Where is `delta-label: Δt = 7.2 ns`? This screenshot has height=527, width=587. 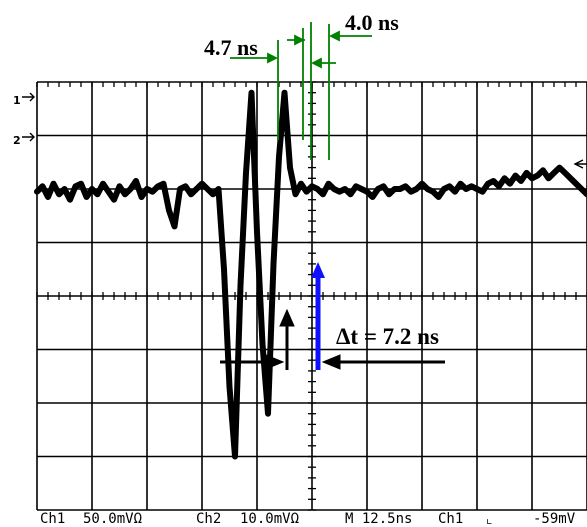 delta-label: Δt = 7.2 ns is located at coordinates (387, 336).